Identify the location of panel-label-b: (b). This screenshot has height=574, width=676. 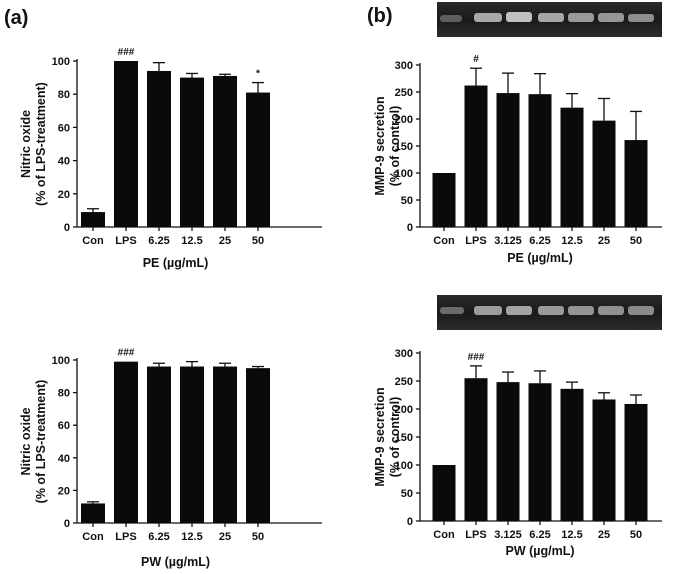
(380, 16).